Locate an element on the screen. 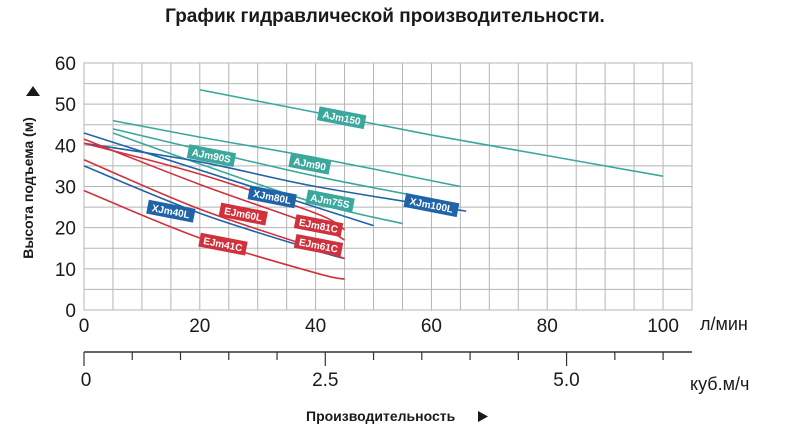 This screenshot has height=440, width=803. y-tick-label: 60 is located at coordinates (65, 64).